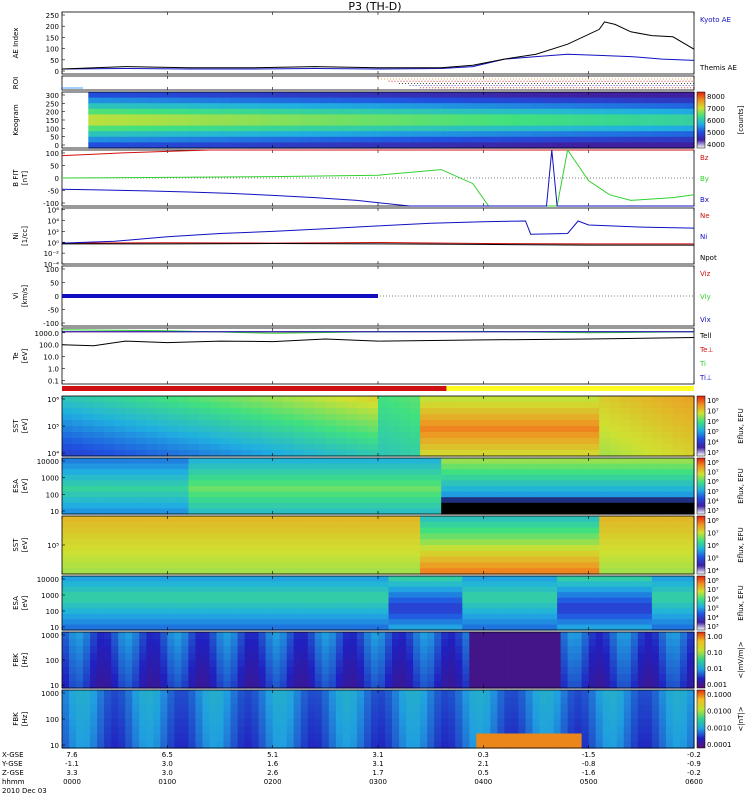 The image size is (750, 800). What do you see at coordinates (716, 97) in the screenshot?
I see `colorbar-tick-label: 8000` at bounding box center [716, 97].